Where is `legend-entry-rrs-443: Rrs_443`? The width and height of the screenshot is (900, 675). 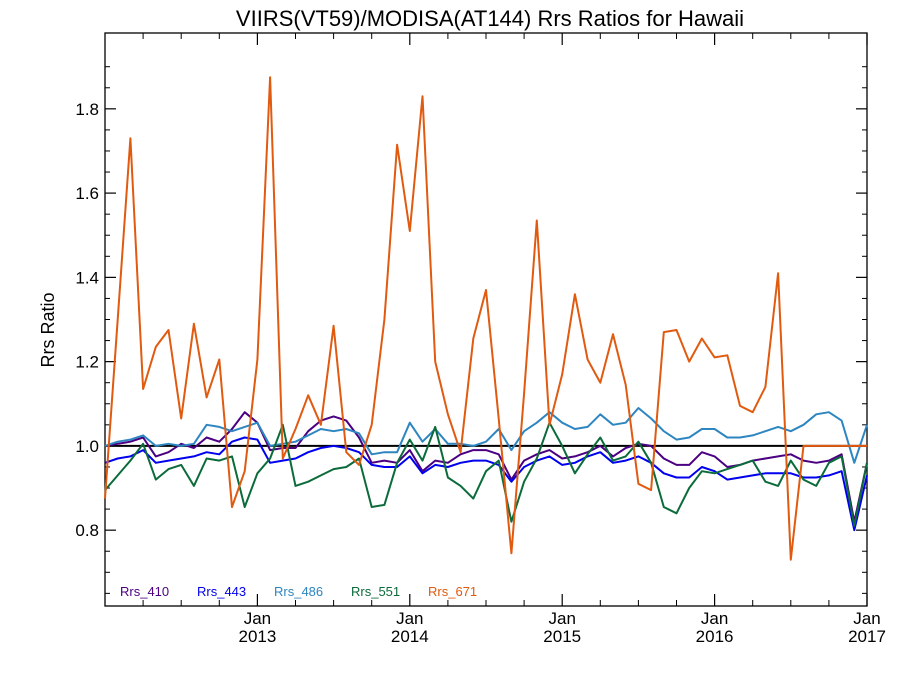 legend-entry-rrs-443: Rrs_443 is located at coordinates (221, 591).